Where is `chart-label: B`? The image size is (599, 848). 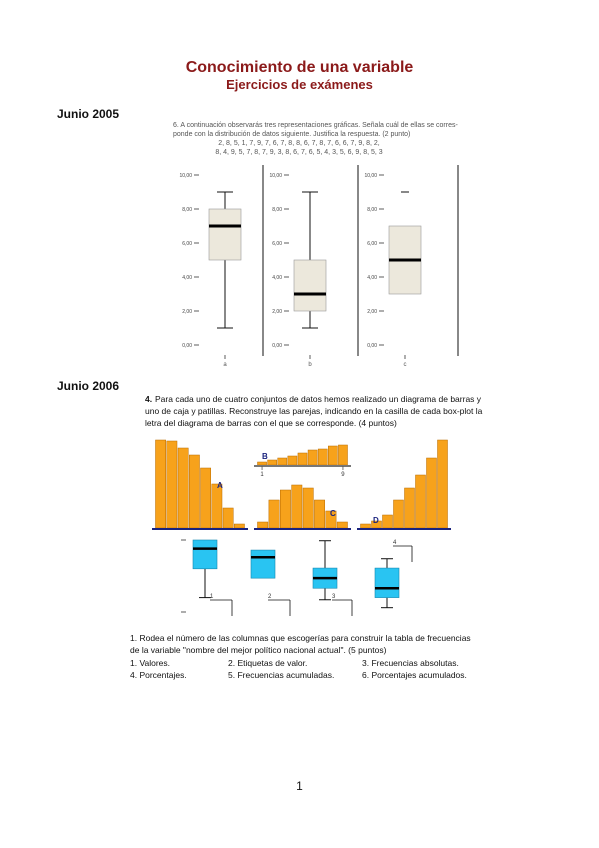 chart-label: B is located at coordinates (265, 456).